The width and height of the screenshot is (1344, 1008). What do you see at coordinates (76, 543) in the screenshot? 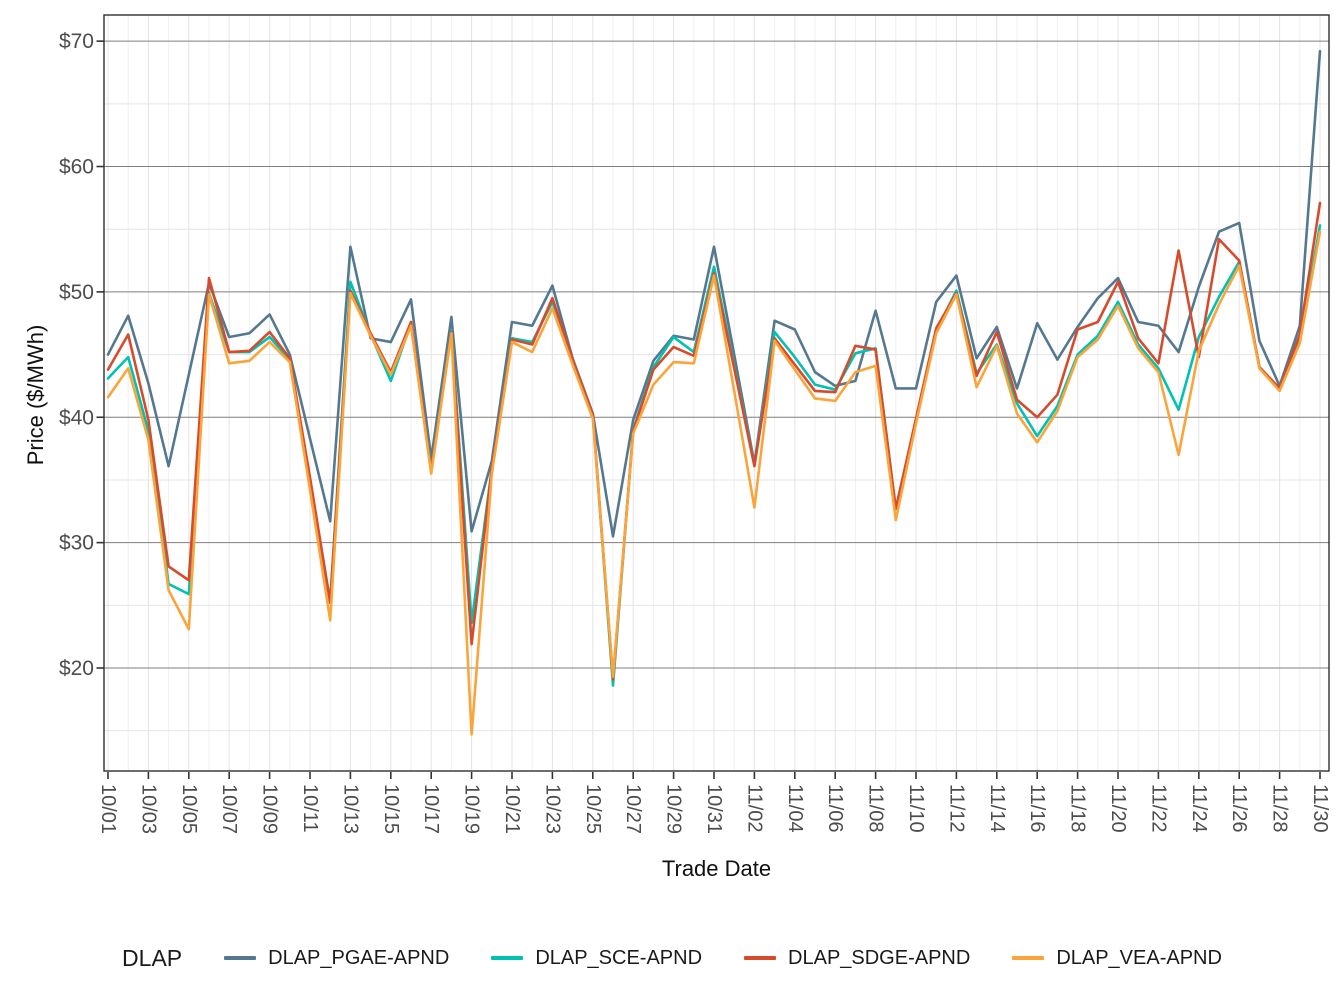
I see `y-tick-label: $30` at bounding box center [76, 543].